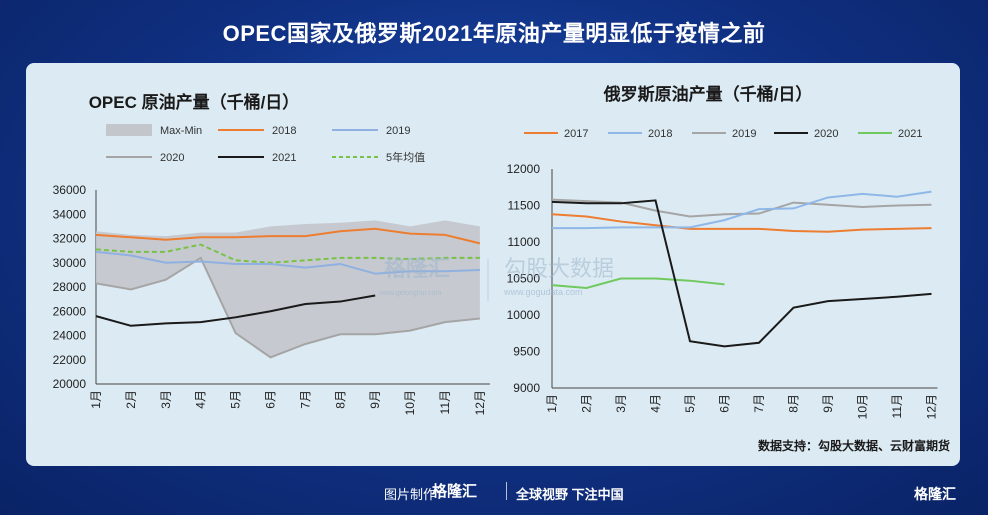 The width and height of the screenshot is (988, 515). What do you see at coordinates (70, 311) in the screenshot?
I see `opec-ytick-label: 26000` at bounding box center [70, 311].